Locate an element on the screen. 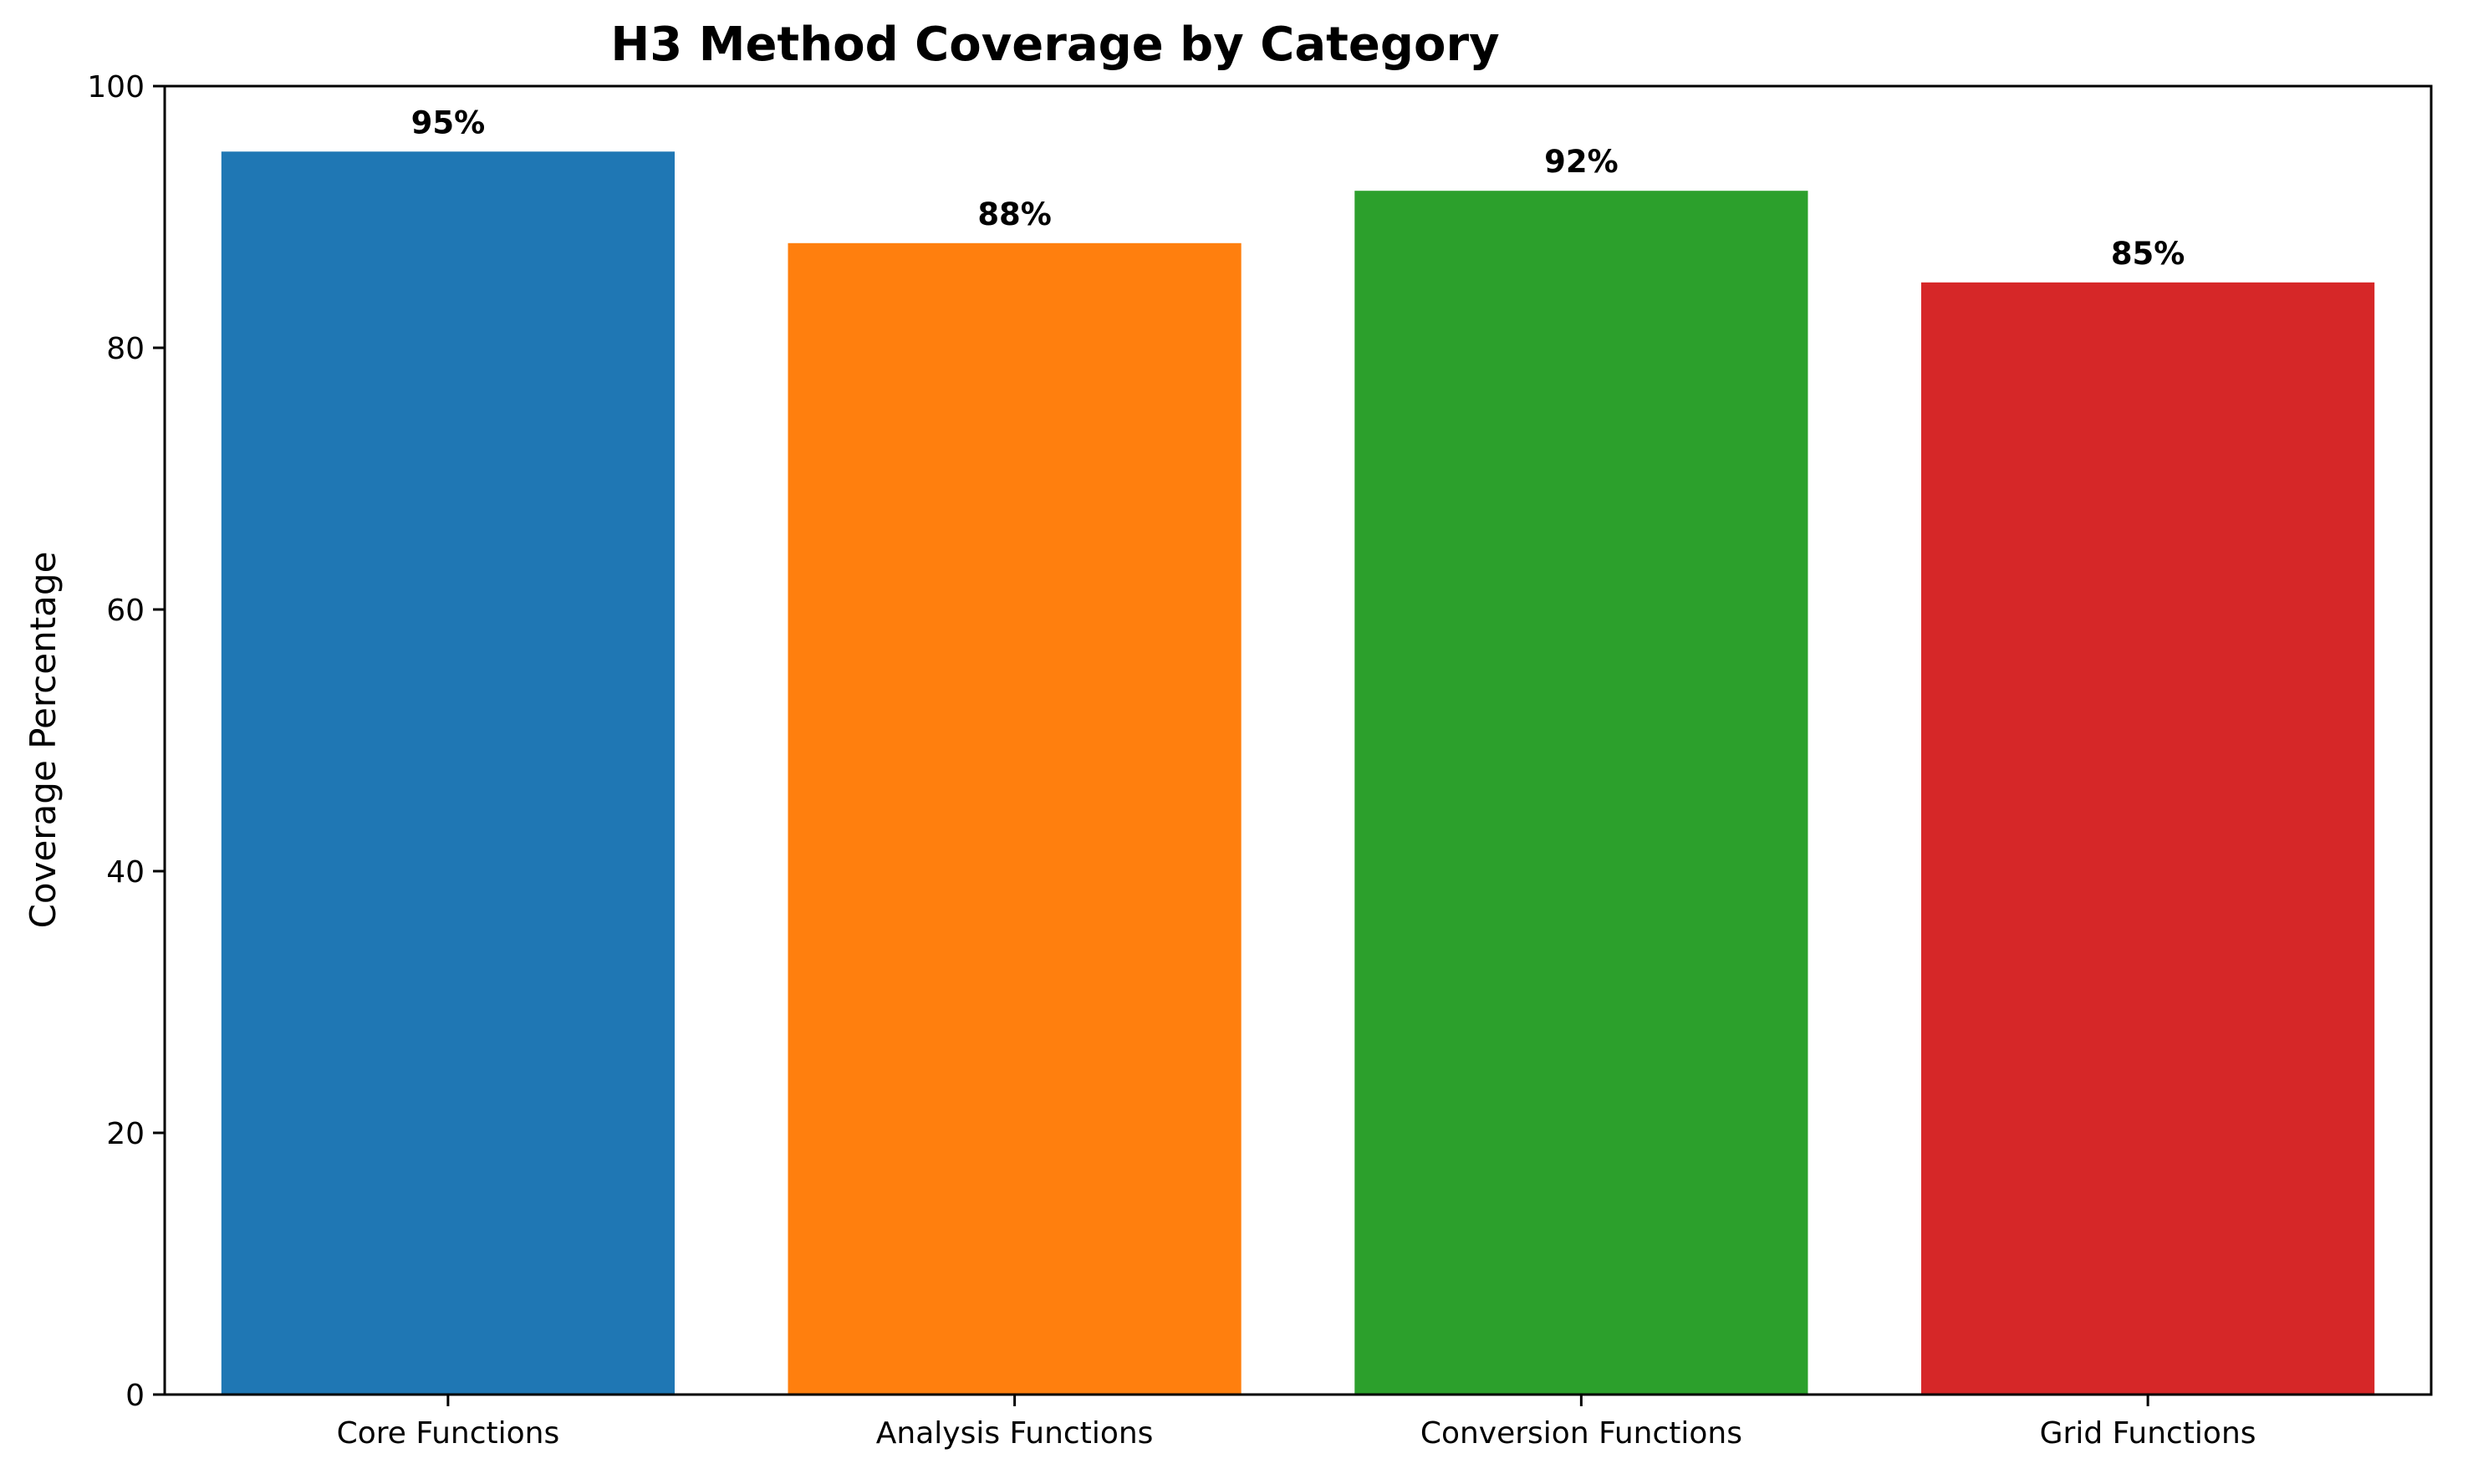  x-tick-label-4: Grid Functions is located at coordinates (2148, 1433).